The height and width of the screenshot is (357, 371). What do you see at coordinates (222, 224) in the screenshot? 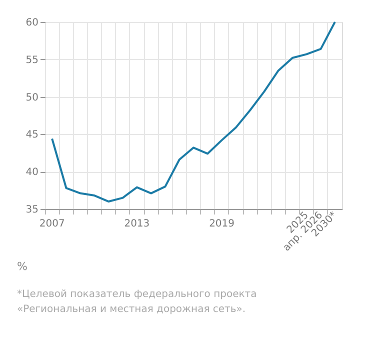
I see `x-tick-label: 2019` at bounding box center [222, 224].